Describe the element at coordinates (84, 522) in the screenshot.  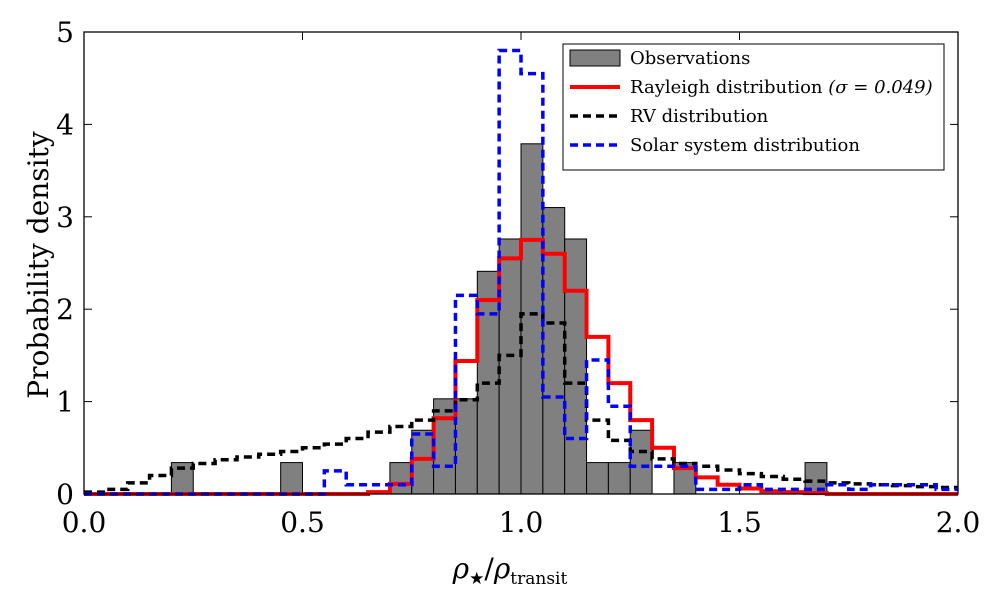
I see `x-tick-label: 0.0` at that location.